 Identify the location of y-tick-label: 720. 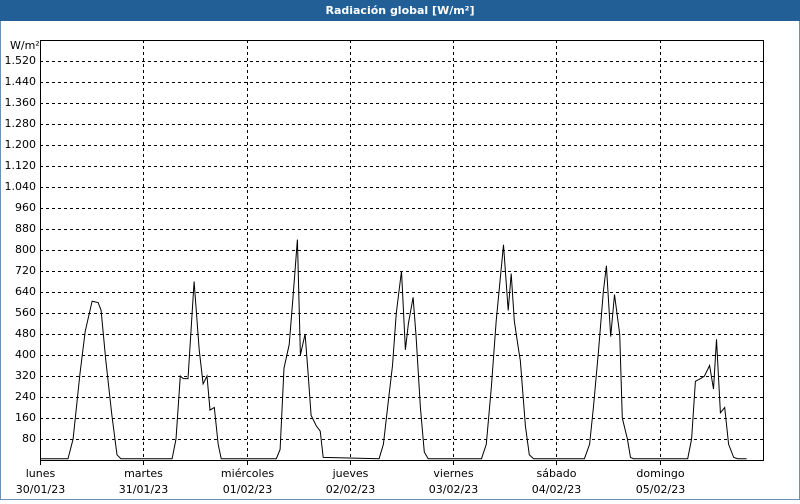
(25, 270).